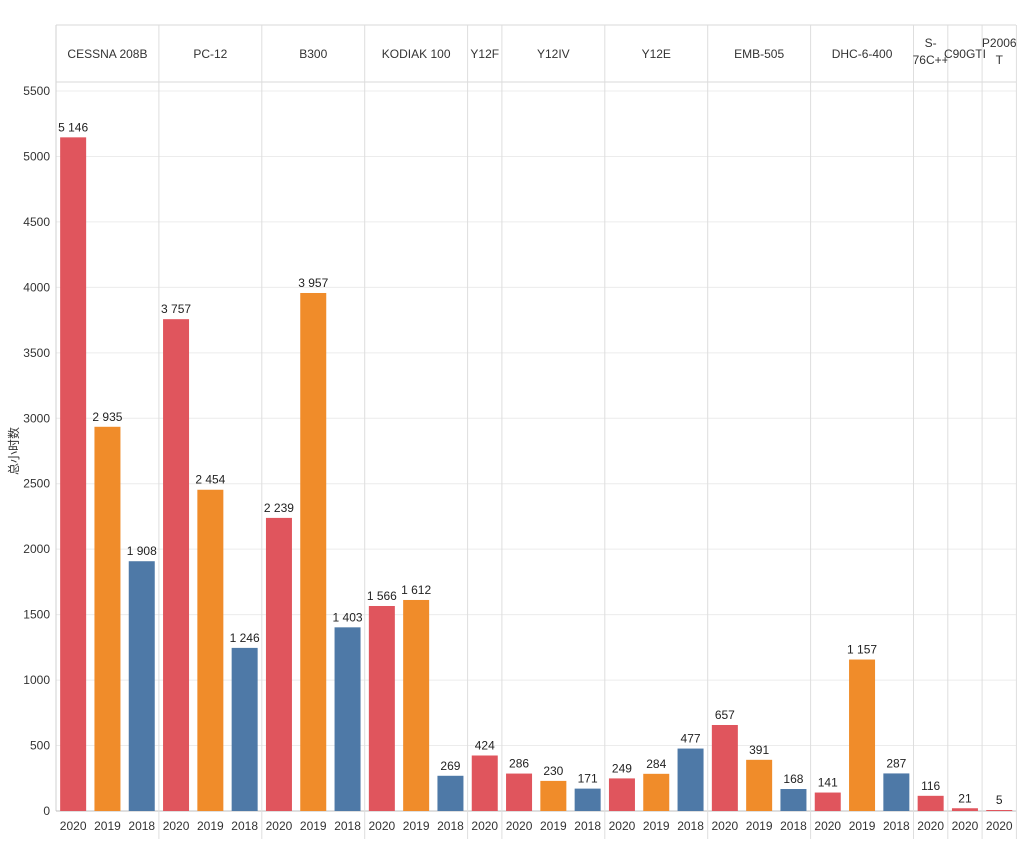 The image size is (1022, 853). I want to click on bar-value-label: 3 957, so click(313, 283).